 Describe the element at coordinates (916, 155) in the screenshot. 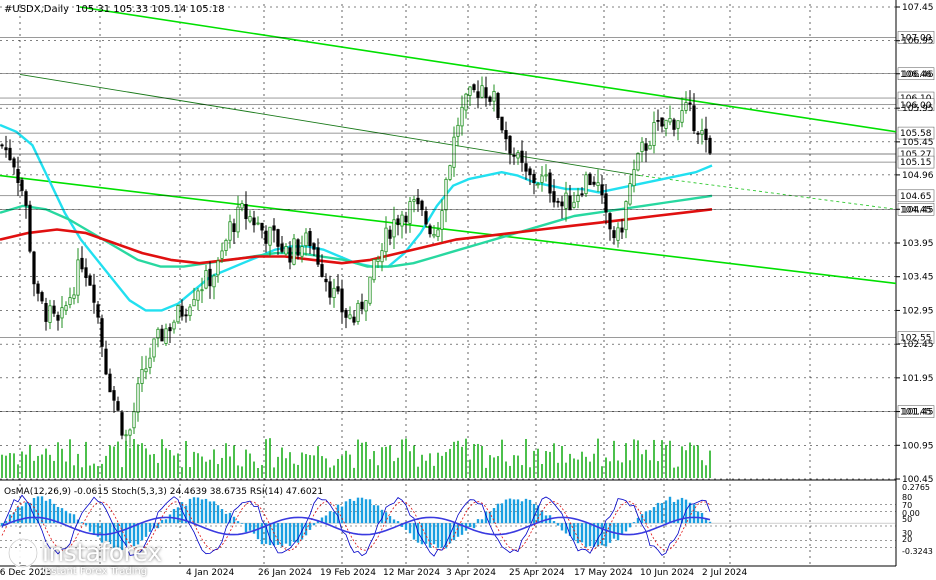

I see `price-level-label: 105.27` at that location.